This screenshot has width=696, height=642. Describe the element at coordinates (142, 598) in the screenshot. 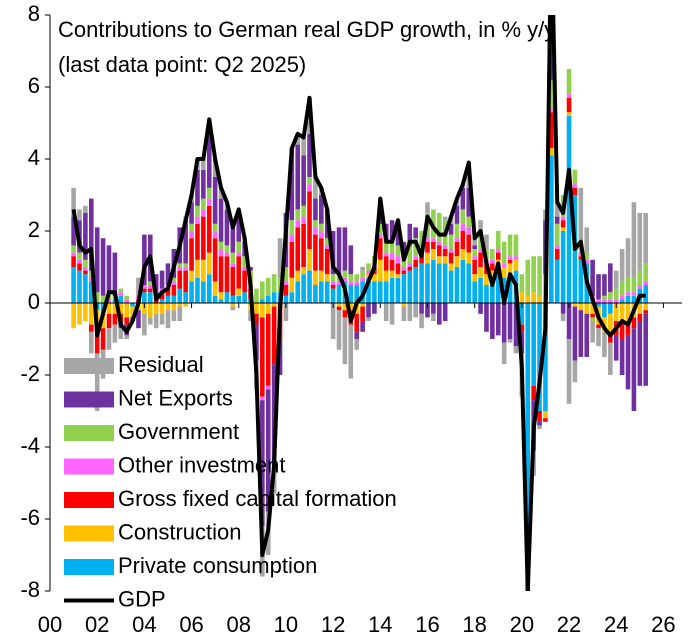

I see `legend-label: GDP` at that location.